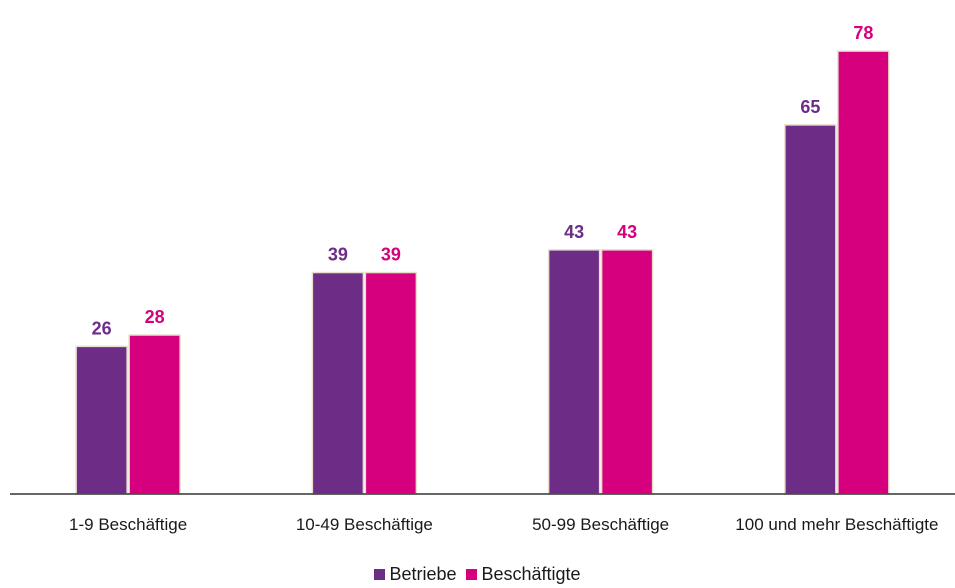 The width and height of the screenshot is (955, 588). Describe the element at coordinates (627, 232) in the screenshot. I see `value-label-besch-ftigte-3: 43` at that location.